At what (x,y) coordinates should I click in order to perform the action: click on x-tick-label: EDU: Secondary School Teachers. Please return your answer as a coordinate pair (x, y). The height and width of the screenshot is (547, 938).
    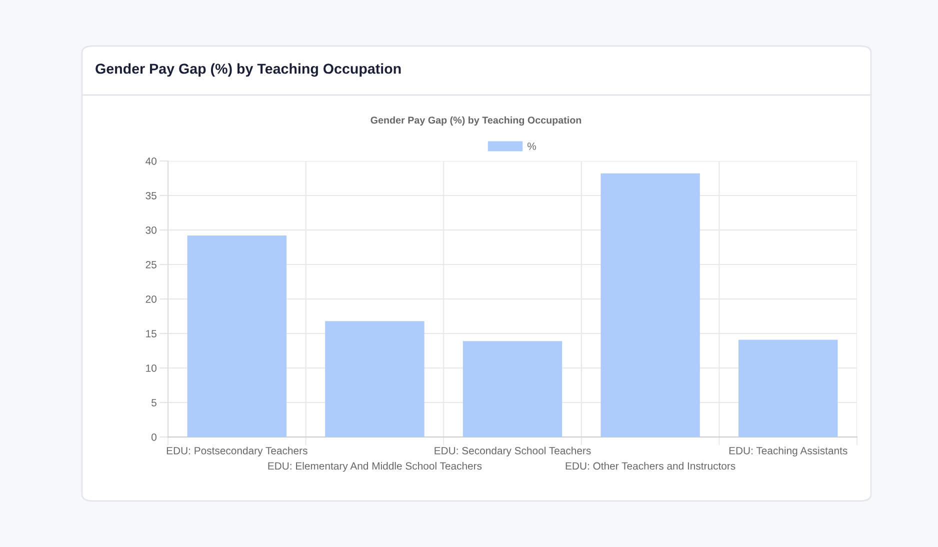
    Looking at the image, I should click on (512, 451).